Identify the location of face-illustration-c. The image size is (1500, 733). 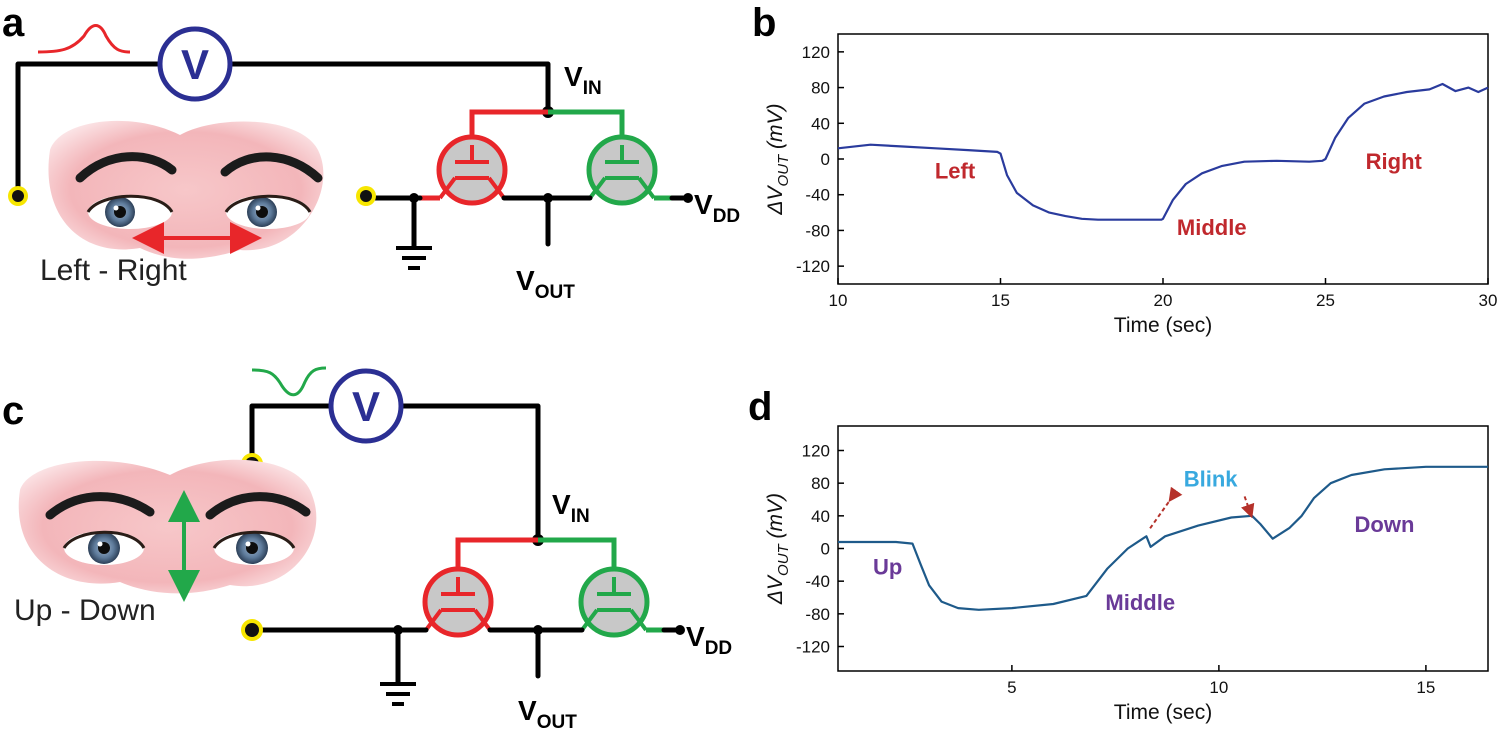
(167, 526).